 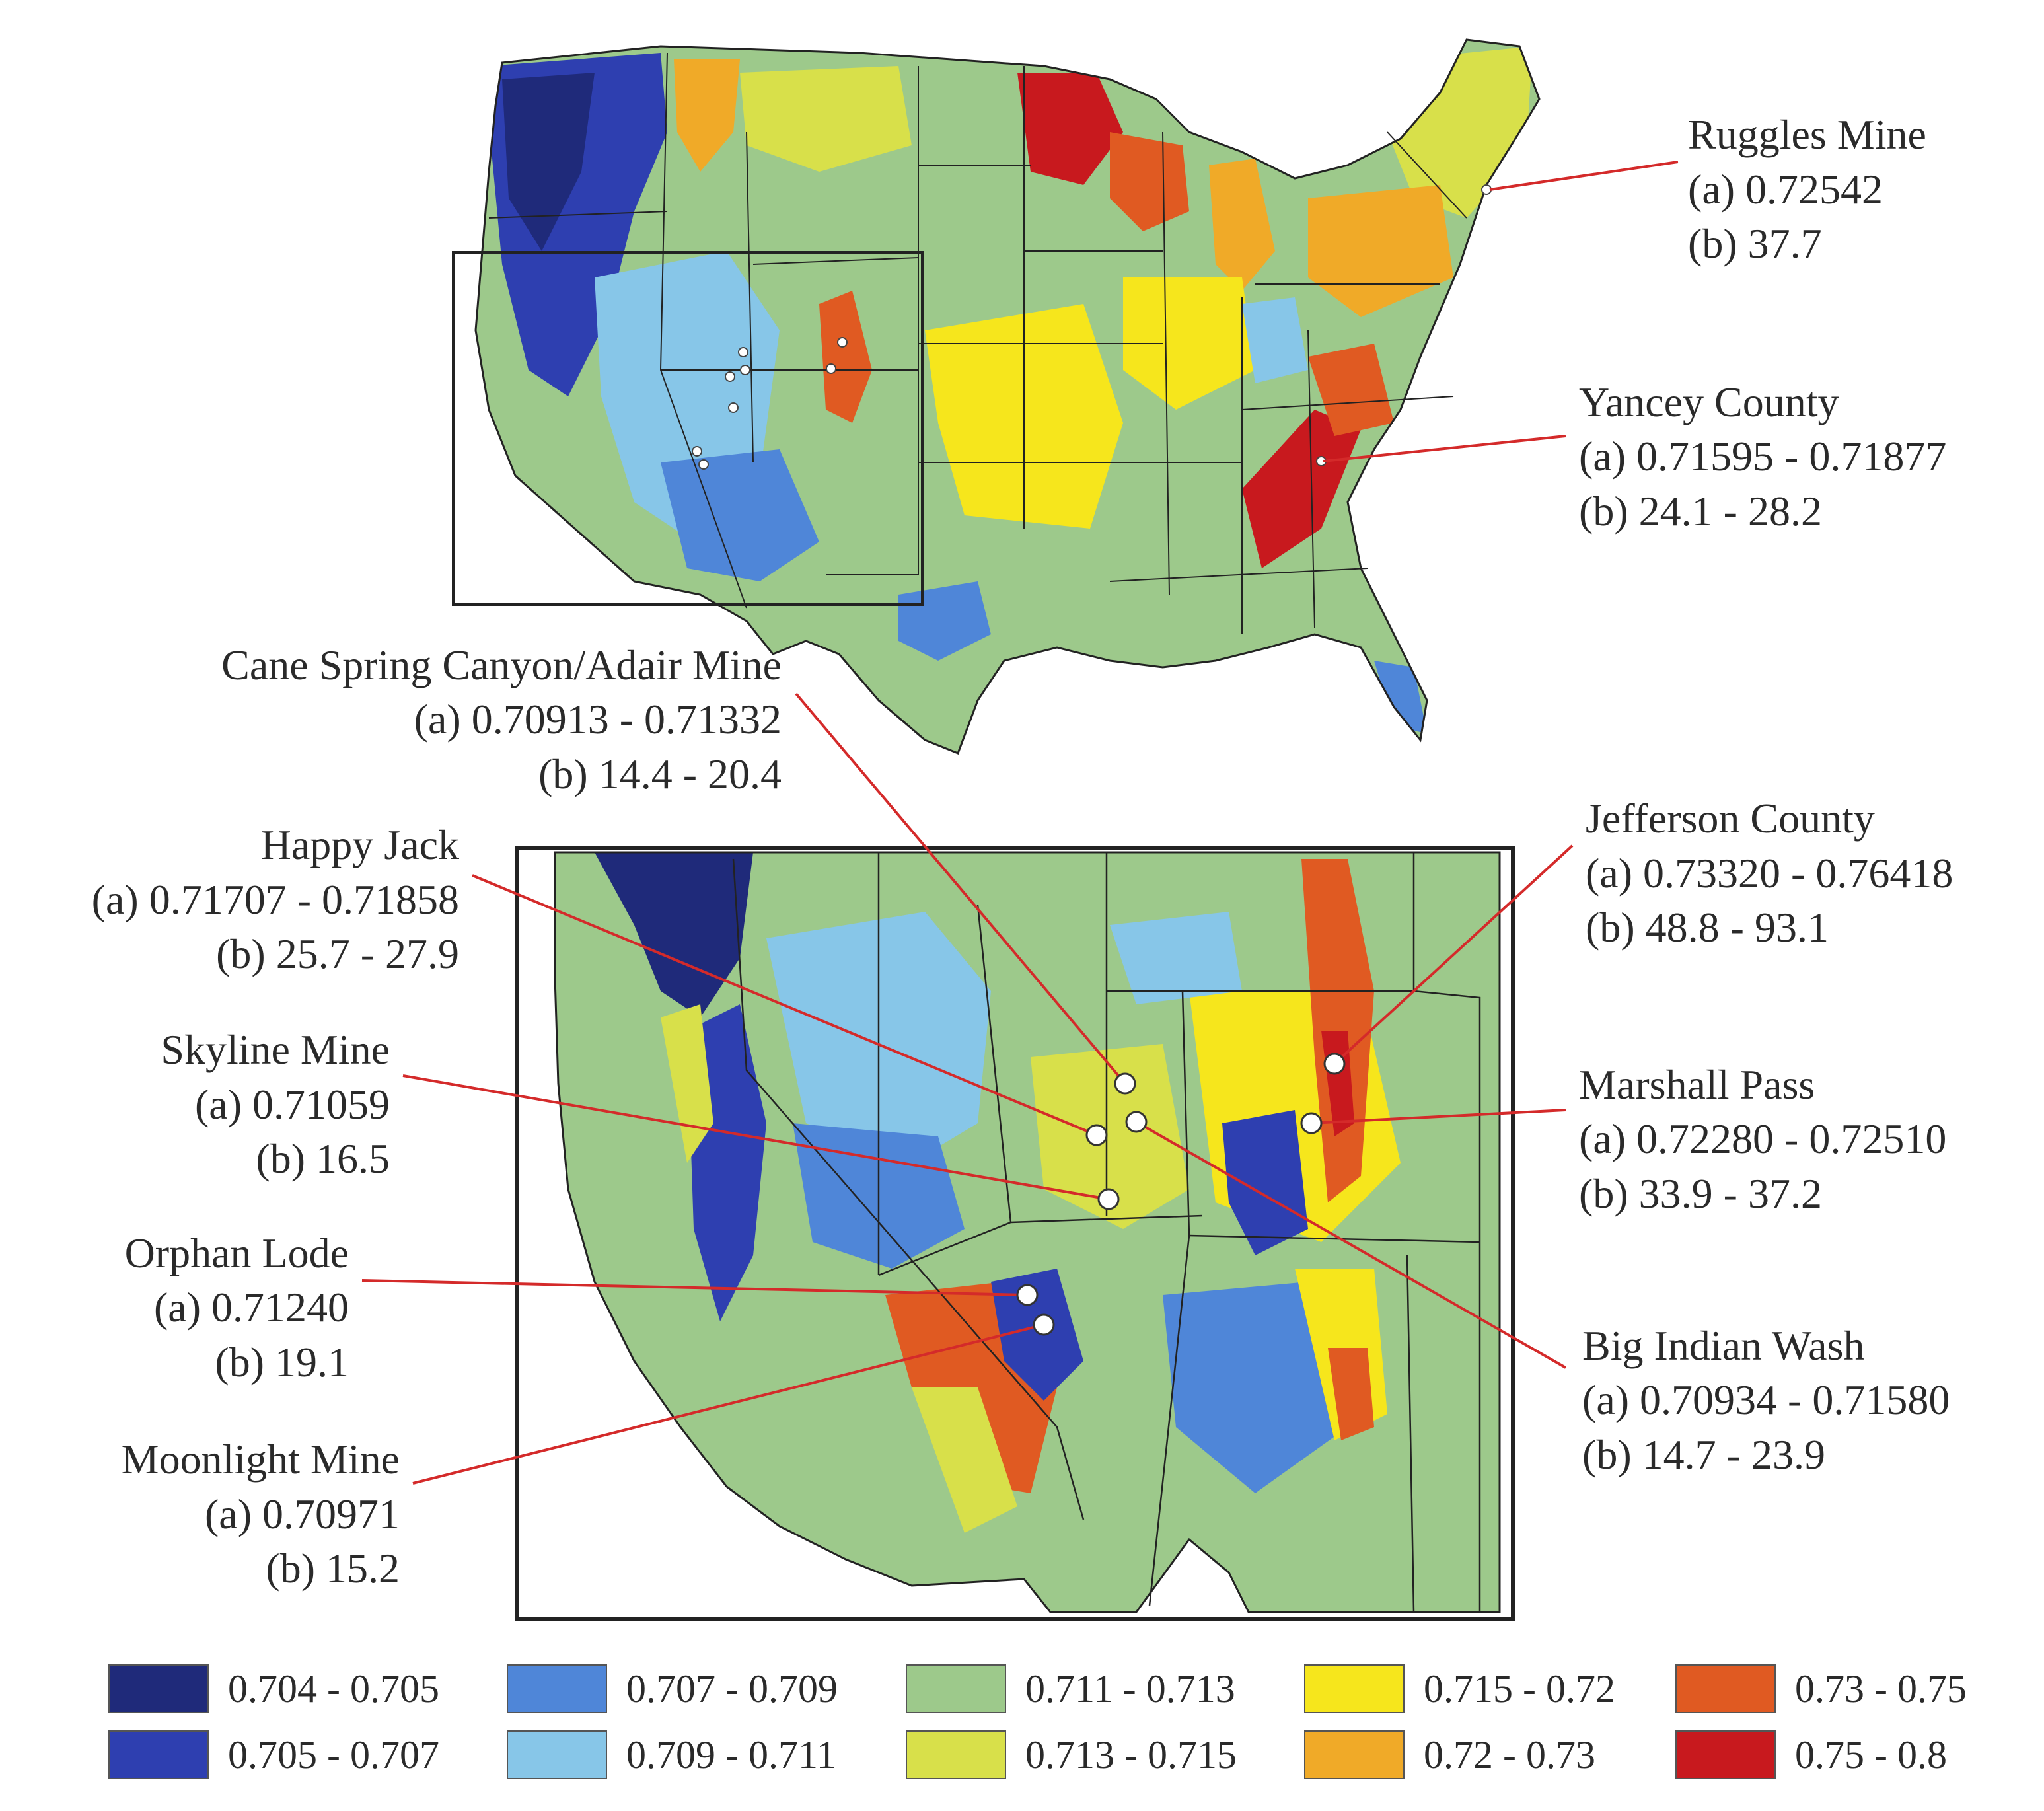 I want to click on leader-happyjack, so click(x=784, y=1005).